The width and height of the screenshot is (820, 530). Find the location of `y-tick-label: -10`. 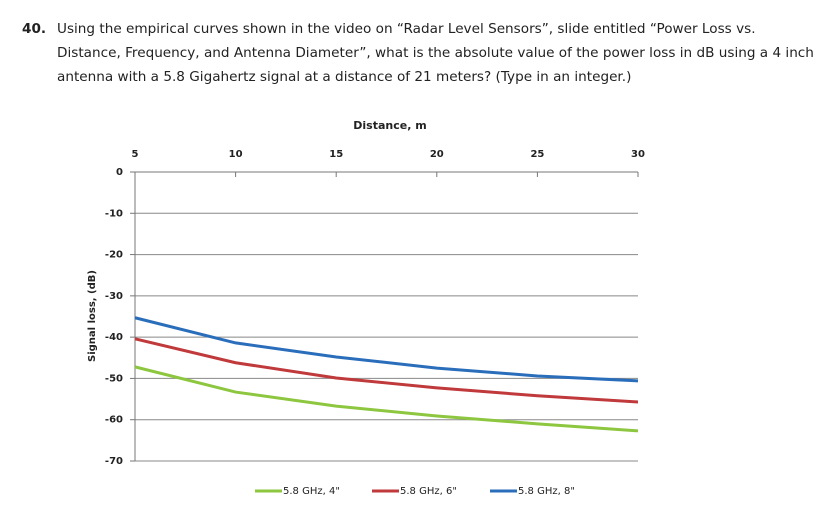

y-tick-label: -10 is located at coordinates (114, 213).